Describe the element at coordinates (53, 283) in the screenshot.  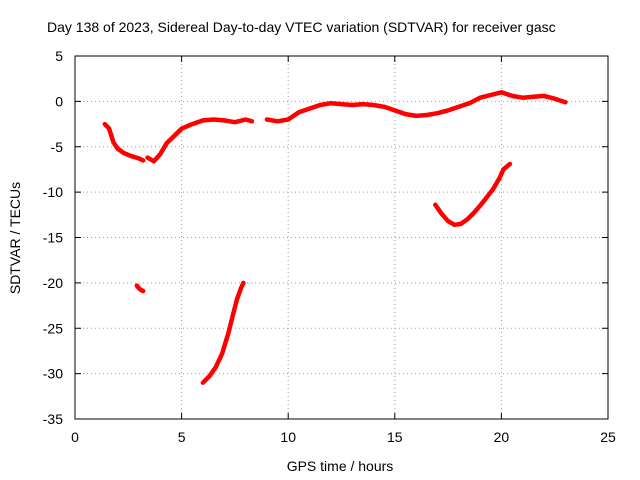
I see `y-tick-label: -20` at that location.